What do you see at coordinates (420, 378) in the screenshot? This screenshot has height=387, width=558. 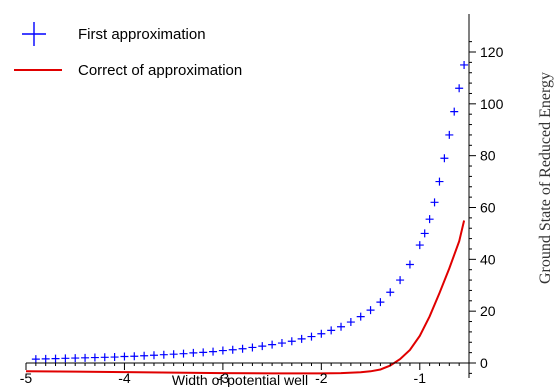 I see `x-tick-label: -1` at bounding box center [420, 378].